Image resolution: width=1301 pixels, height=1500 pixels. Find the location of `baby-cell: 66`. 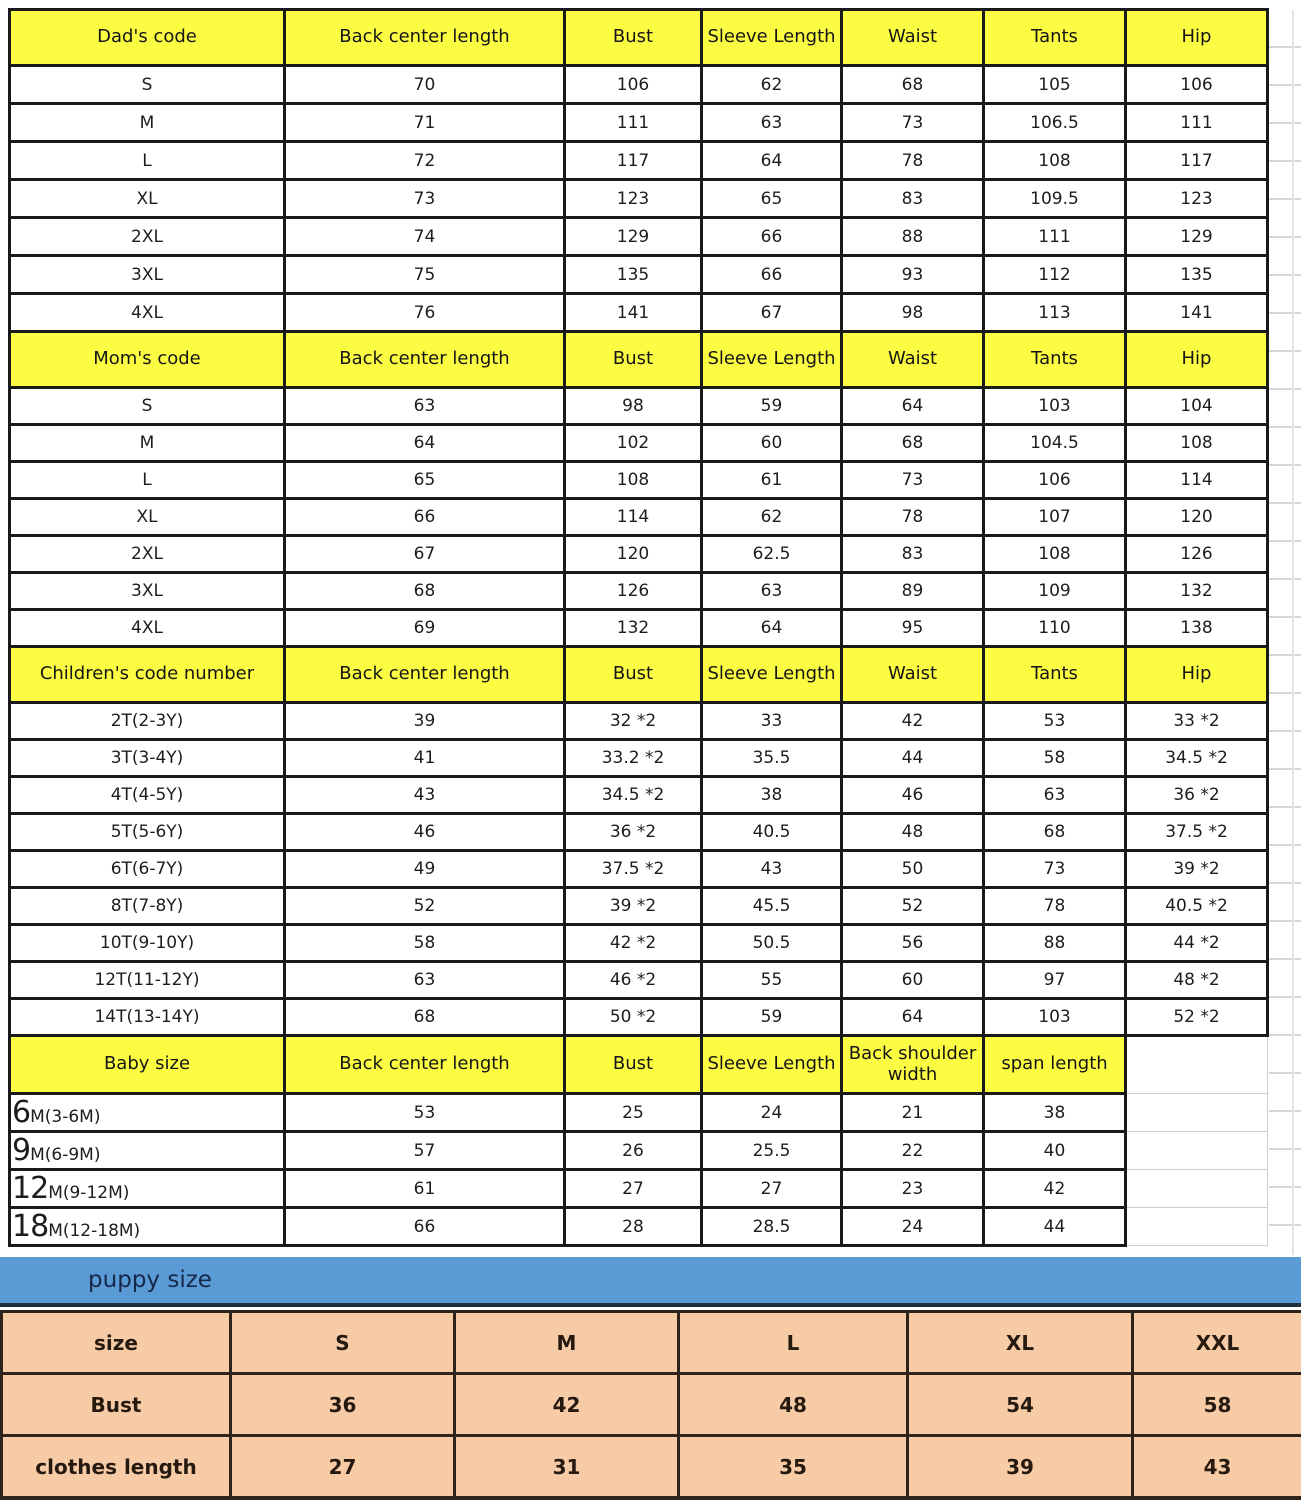

baby-cell: 66 is located at coordinates (424, 1226).